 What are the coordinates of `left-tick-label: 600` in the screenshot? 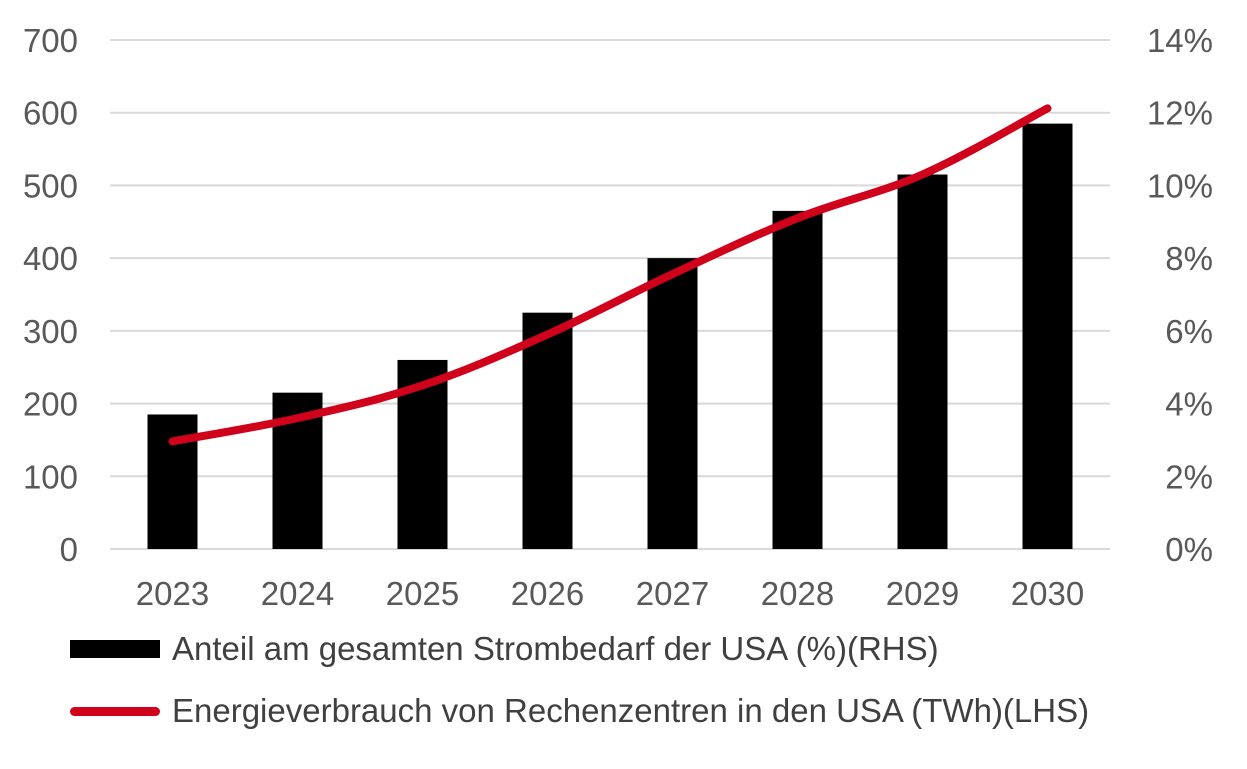 It's located at (50, 113).